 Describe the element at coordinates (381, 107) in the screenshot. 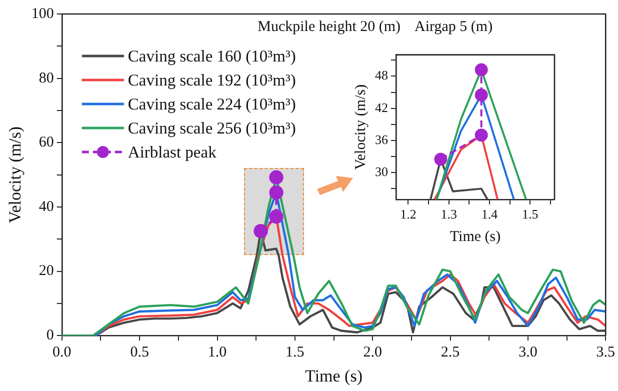

I see `y-tick-label: 42` at that location.